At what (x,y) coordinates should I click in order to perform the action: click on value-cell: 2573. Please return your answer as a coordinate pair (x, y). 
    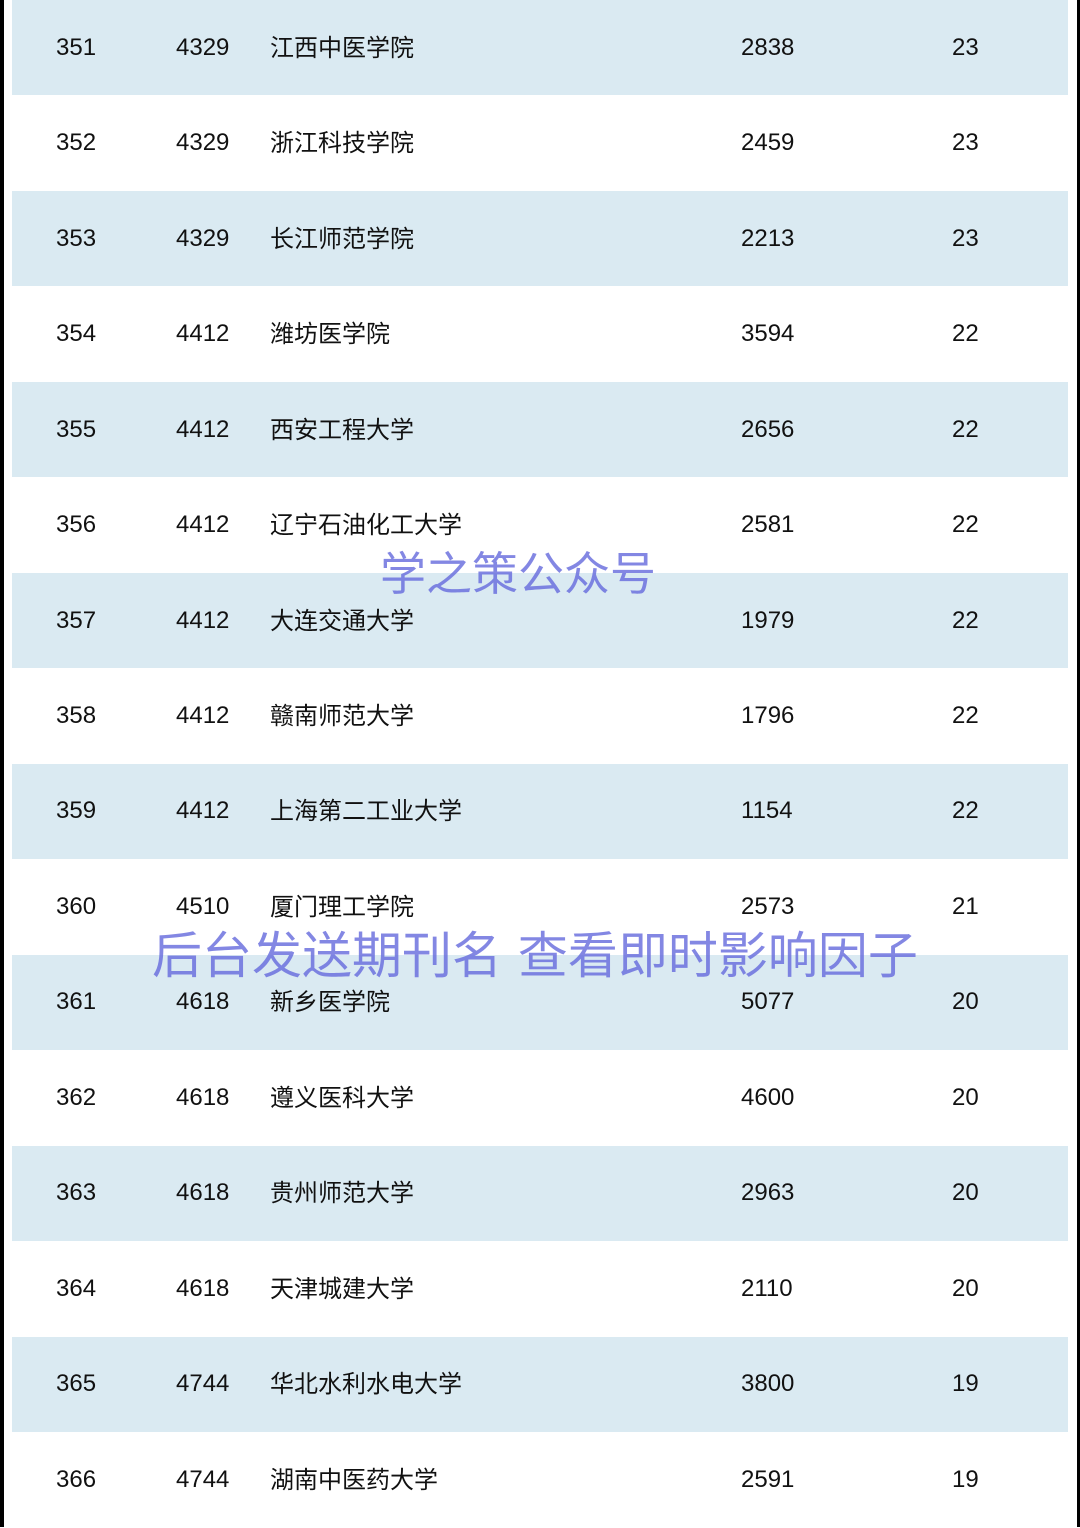
    Looking at the image, I should click on (768, 906).